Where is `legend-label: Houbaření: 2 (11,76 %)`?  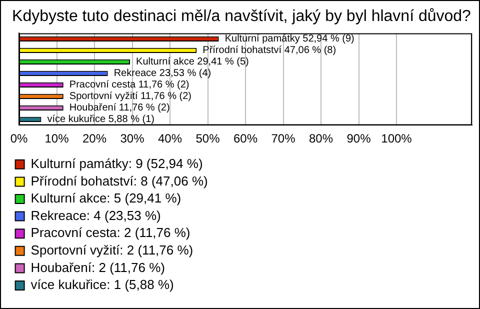 legend-label: Houbaření: 2 (11,76 %) is located at coordinates (97, 267).